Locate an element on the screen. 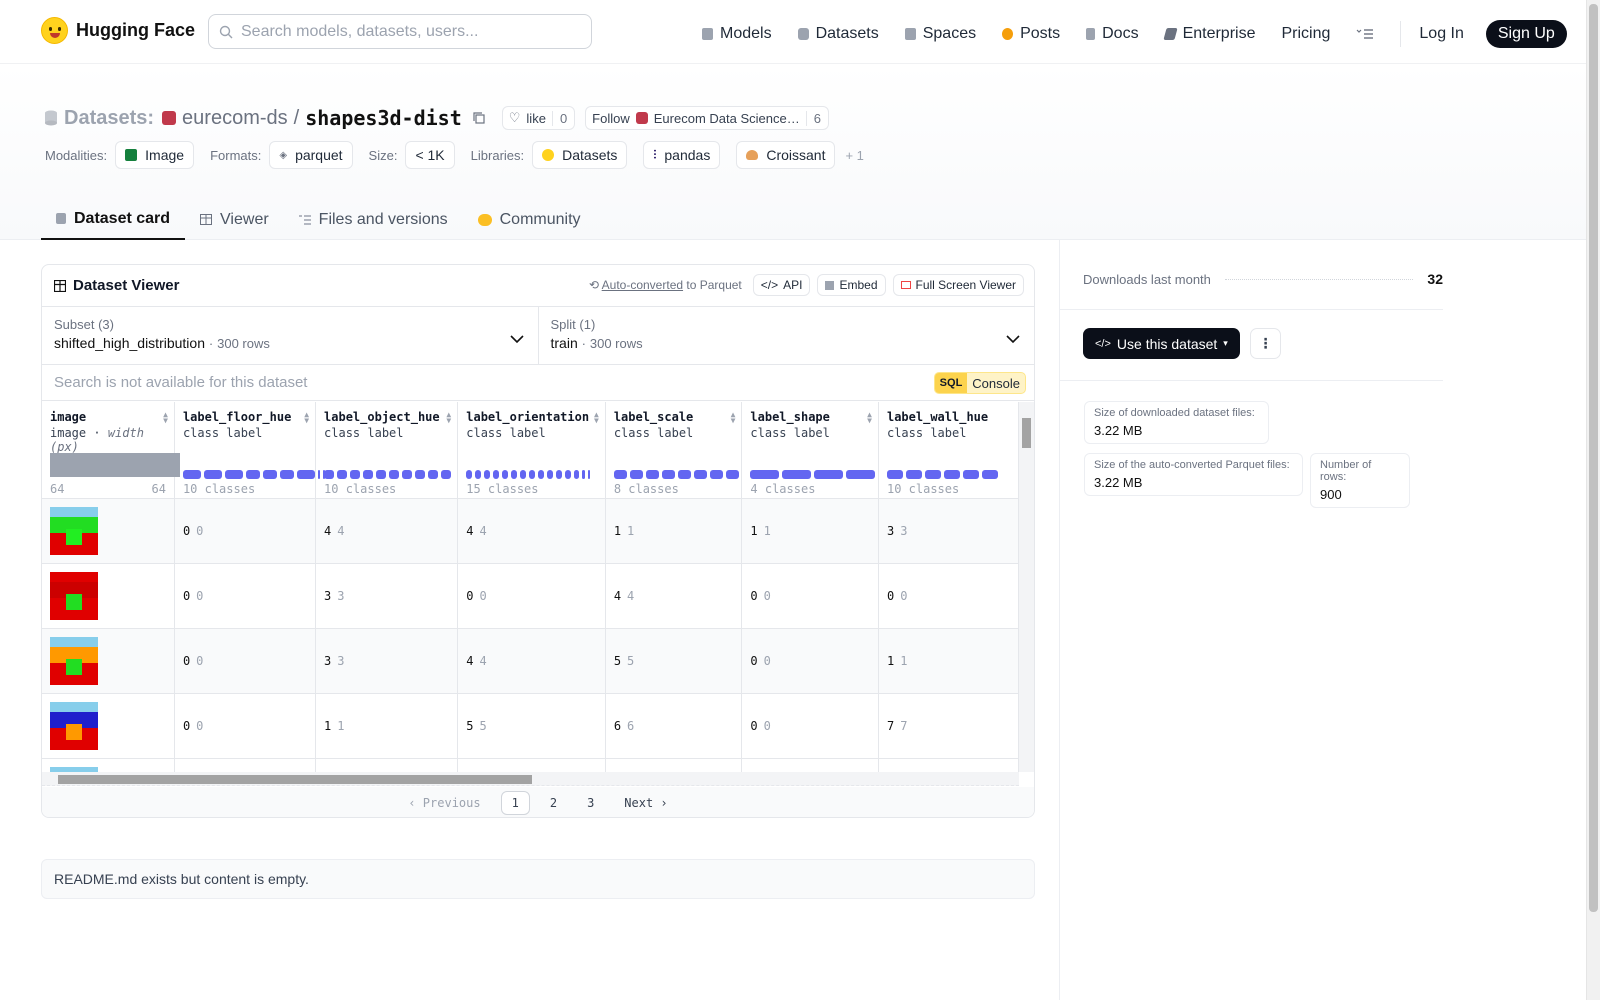  column-header-label-wall-hue: label_wall_hue class label 10 classes is located at coordinates (948, 450).